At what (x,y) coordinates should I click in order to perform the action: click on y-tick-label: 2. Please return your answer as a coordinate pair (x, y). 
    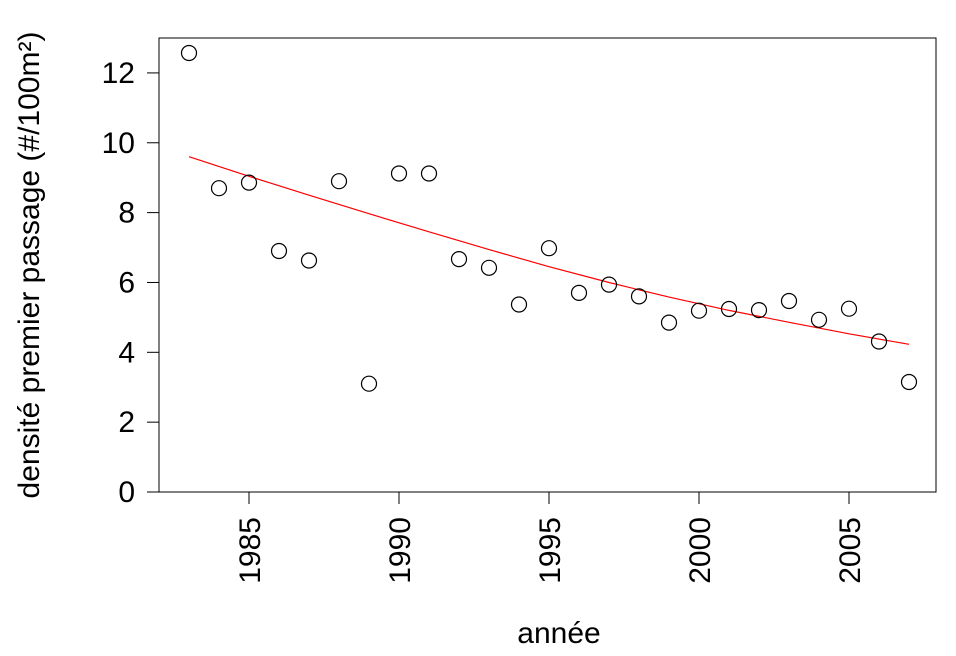
    Looking at the image, I should click on (126, 422).